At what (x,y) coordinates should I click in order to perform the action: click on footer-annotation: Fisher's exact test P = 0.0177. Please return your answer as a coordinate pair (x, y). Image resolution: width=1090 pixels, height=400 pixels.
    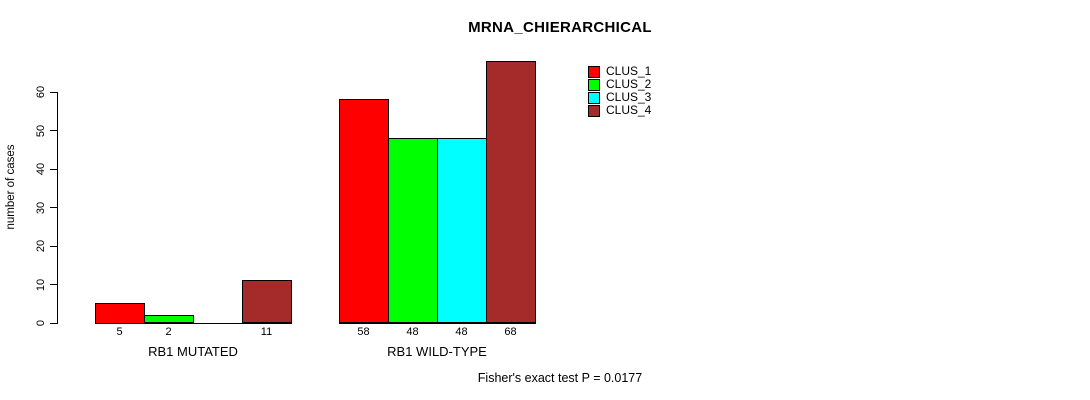
    Looking at the image, I should click on (560, 378).